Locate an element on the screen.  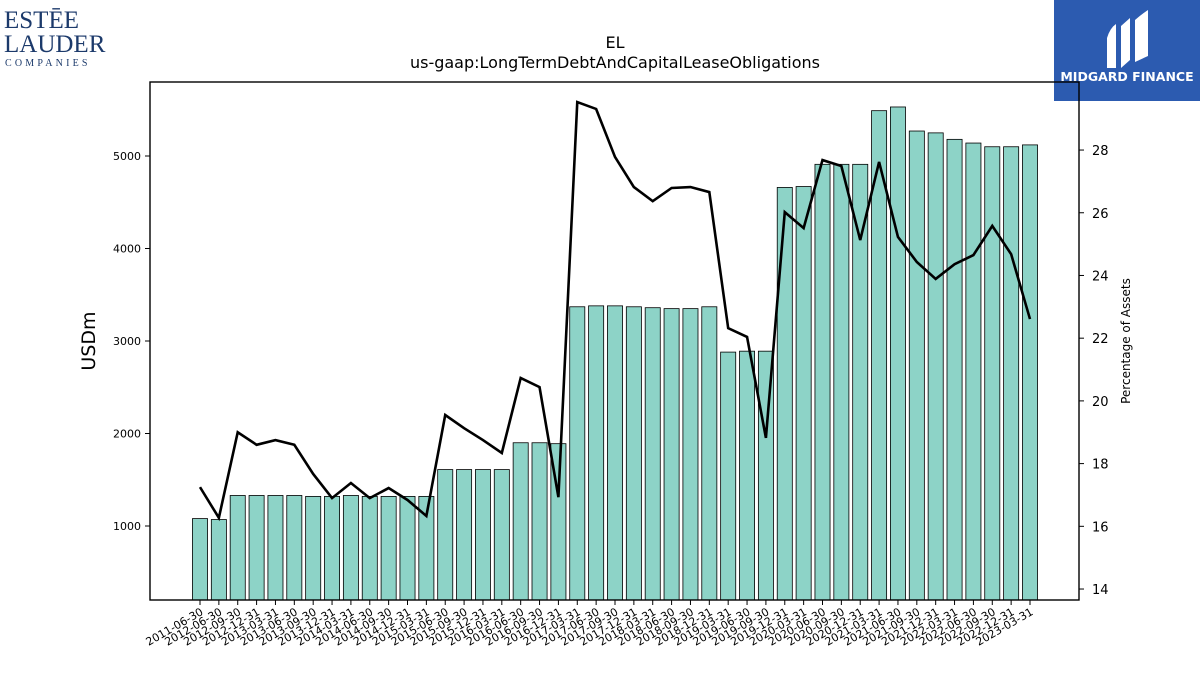
brand-logo-line: ESTĒE is located at coordinates (41, 20).